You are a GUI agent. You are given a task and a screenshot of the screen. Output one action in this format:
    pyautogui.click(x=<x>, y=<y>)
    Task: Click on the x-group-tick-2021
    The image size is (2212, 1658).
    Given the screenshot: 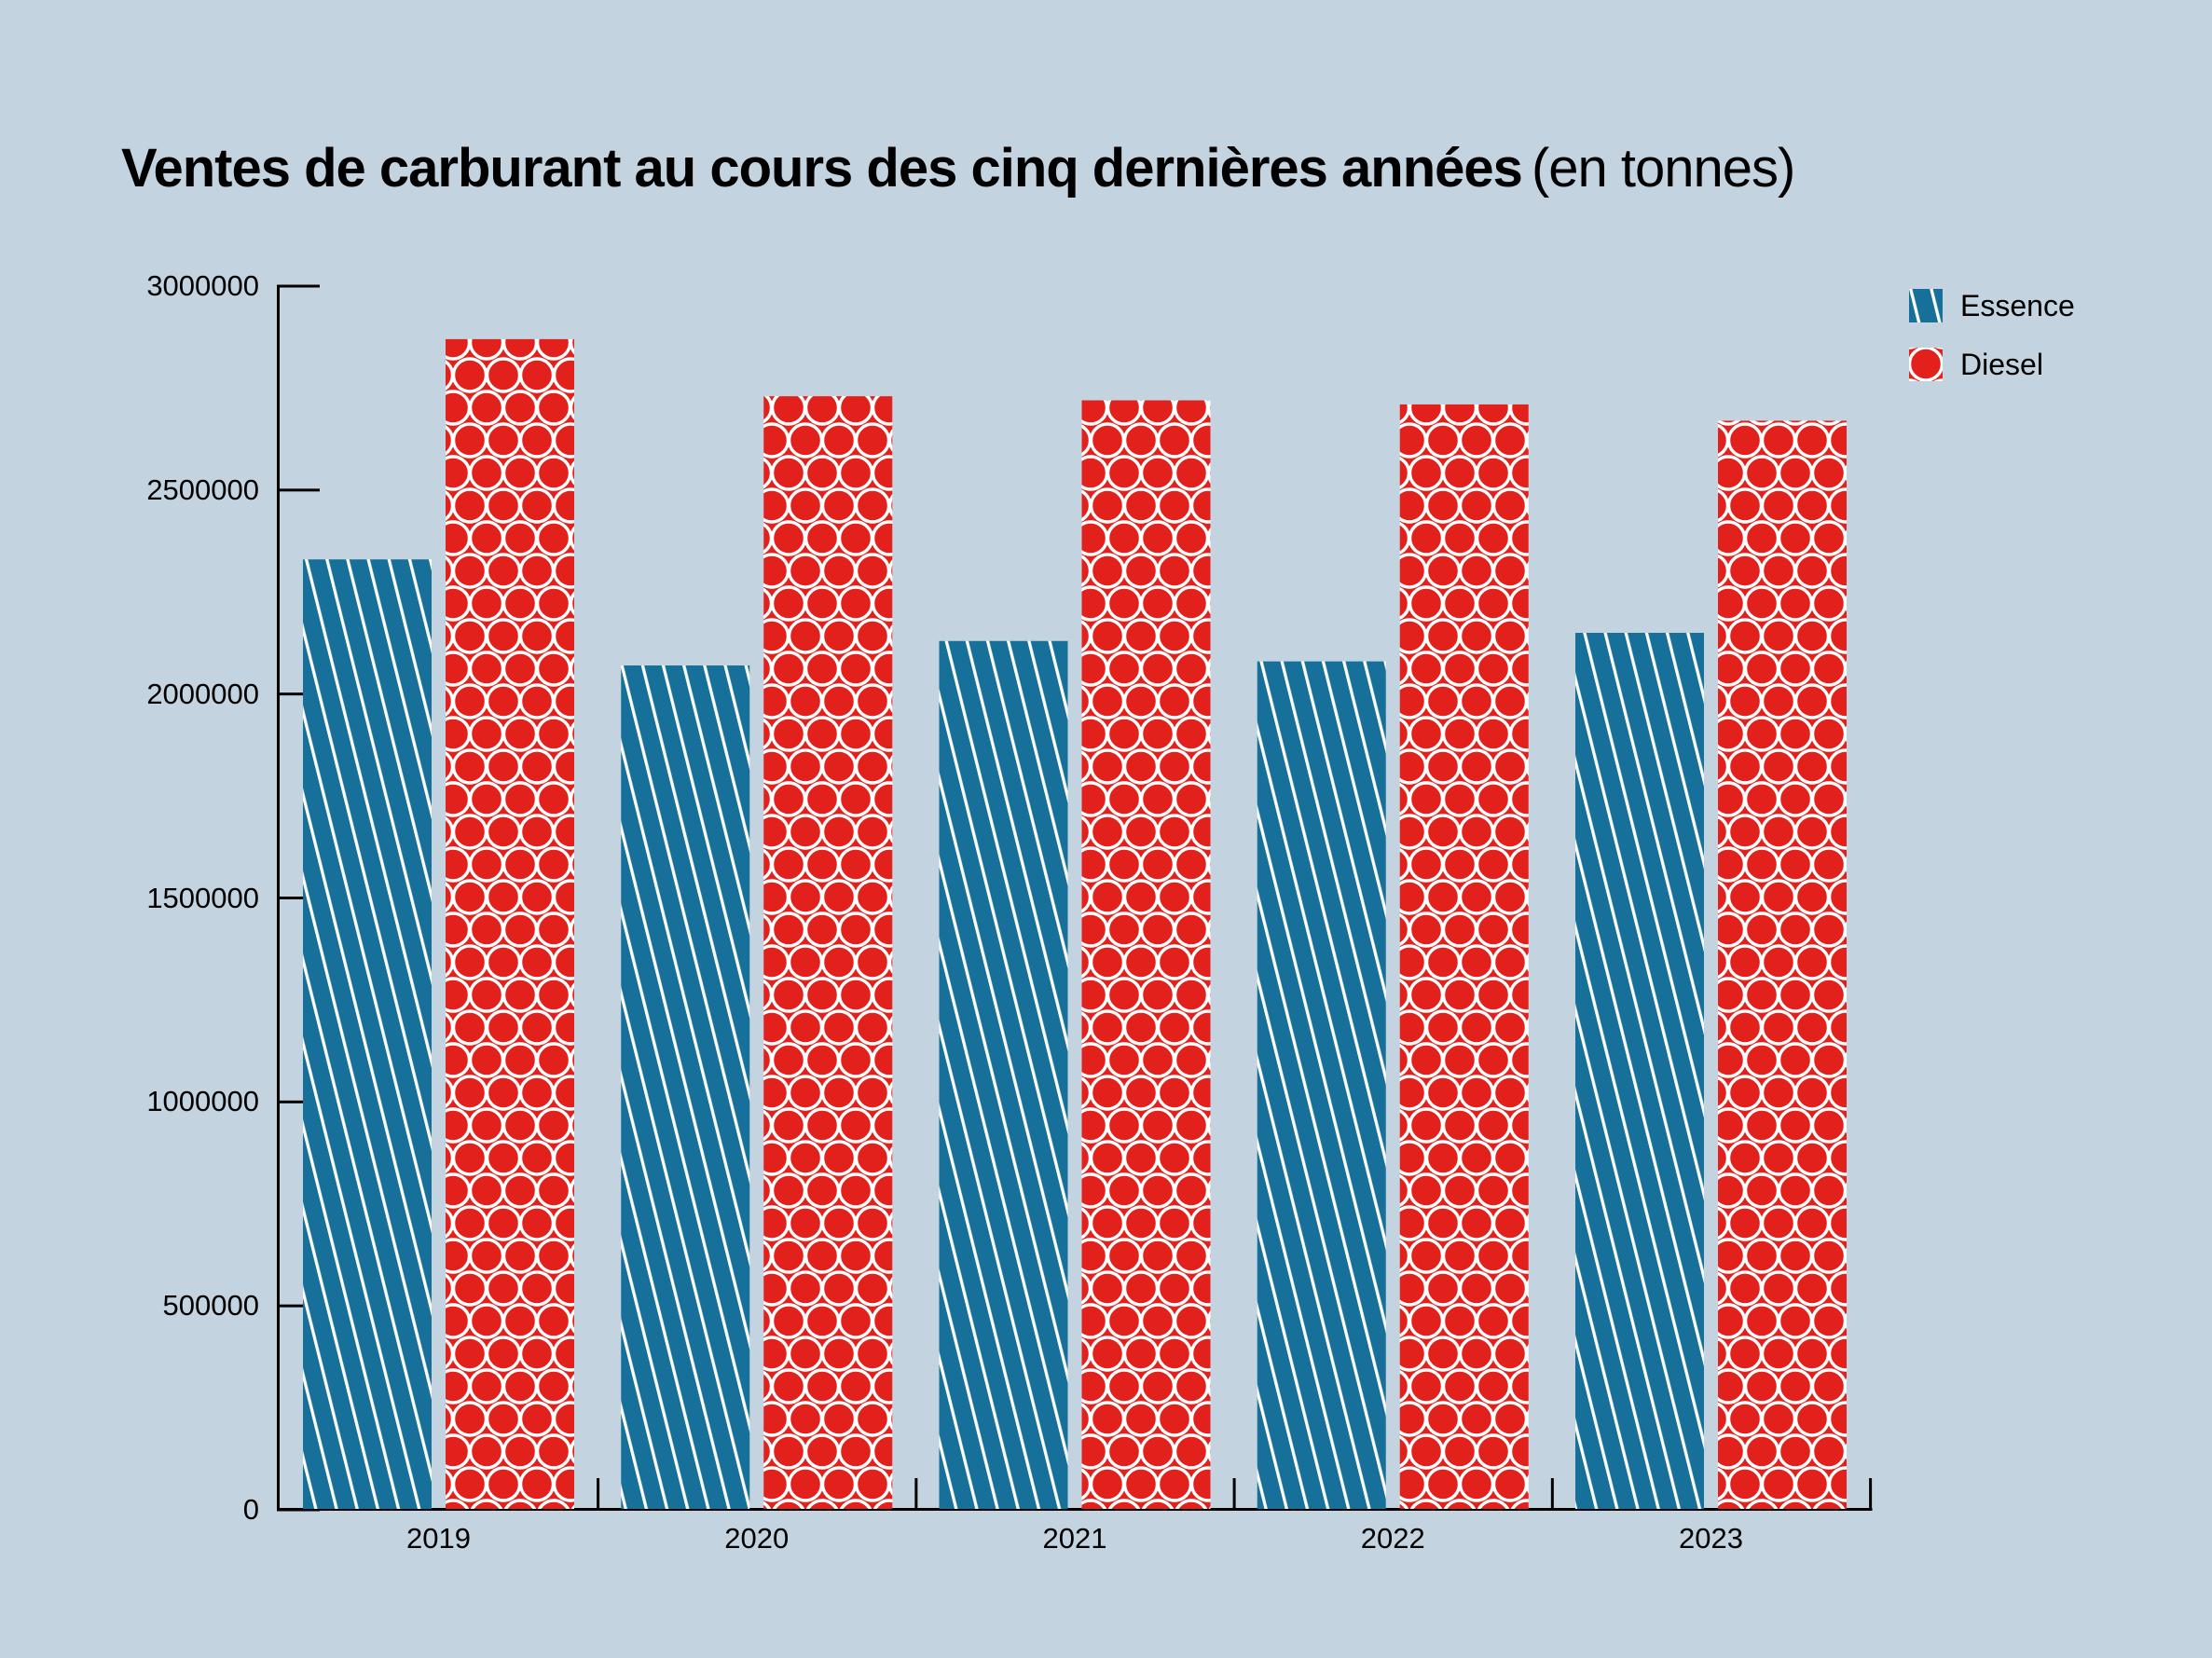 What is the action you would take?
    pyautogui.click(x=1234, y=1493)
    